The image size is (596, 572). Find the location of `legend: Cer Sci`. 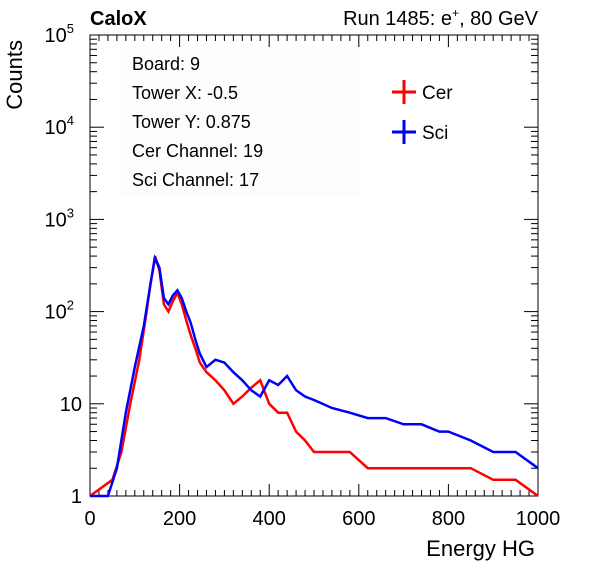

legend: Cer Sci is located at coordinates (422, 112).